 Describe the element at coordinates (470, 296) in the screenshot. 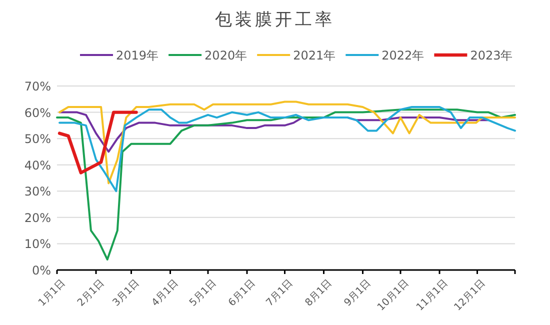

I see `x-tick-label: 12月1日` at that location.